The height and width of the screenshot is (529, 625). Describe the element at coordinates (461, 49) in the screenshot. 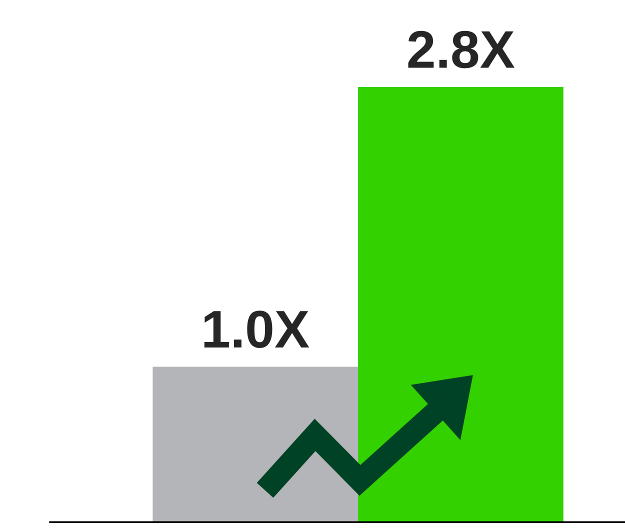

I see `data-label: 2.8X` at that location.